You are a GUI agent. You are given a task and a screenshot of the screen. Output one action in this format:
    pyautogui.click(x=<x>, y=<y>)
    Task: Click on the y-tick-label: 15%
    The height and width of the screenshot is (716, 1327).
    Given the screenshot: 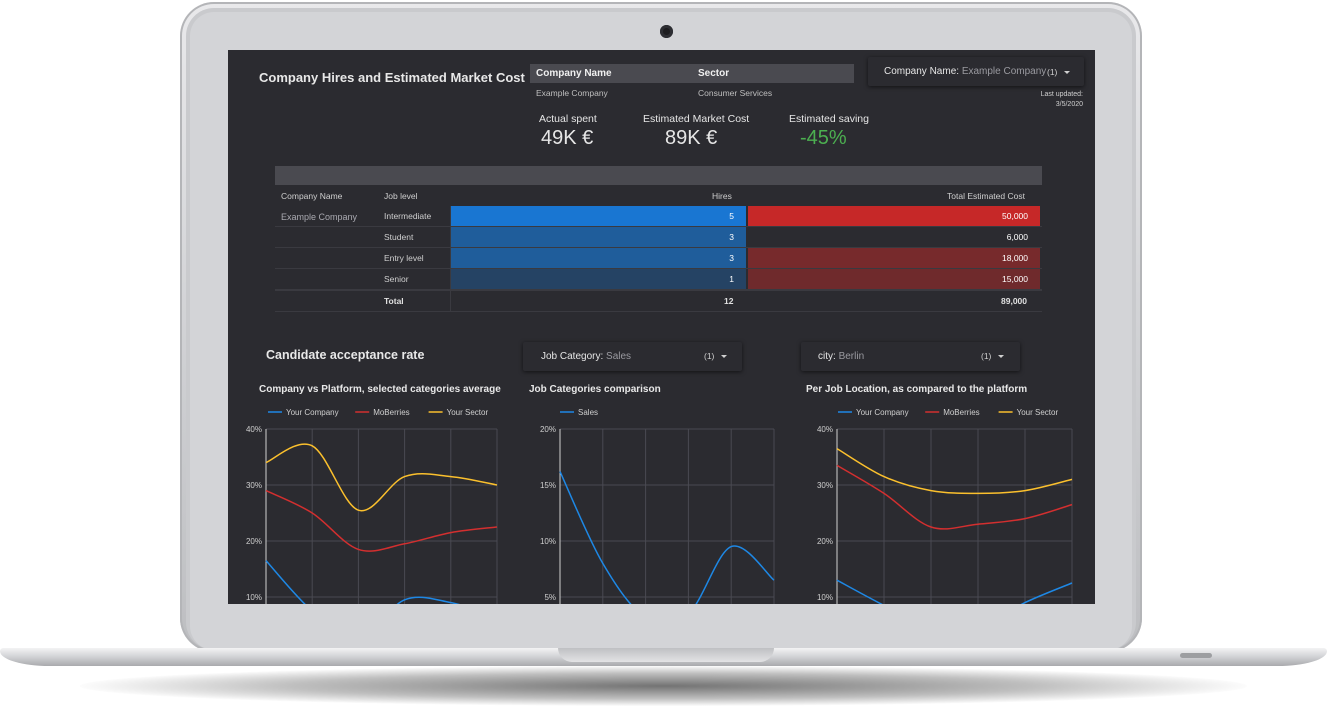 What is the action you would take?
    pyautogui.click(x=548, y=485)
    